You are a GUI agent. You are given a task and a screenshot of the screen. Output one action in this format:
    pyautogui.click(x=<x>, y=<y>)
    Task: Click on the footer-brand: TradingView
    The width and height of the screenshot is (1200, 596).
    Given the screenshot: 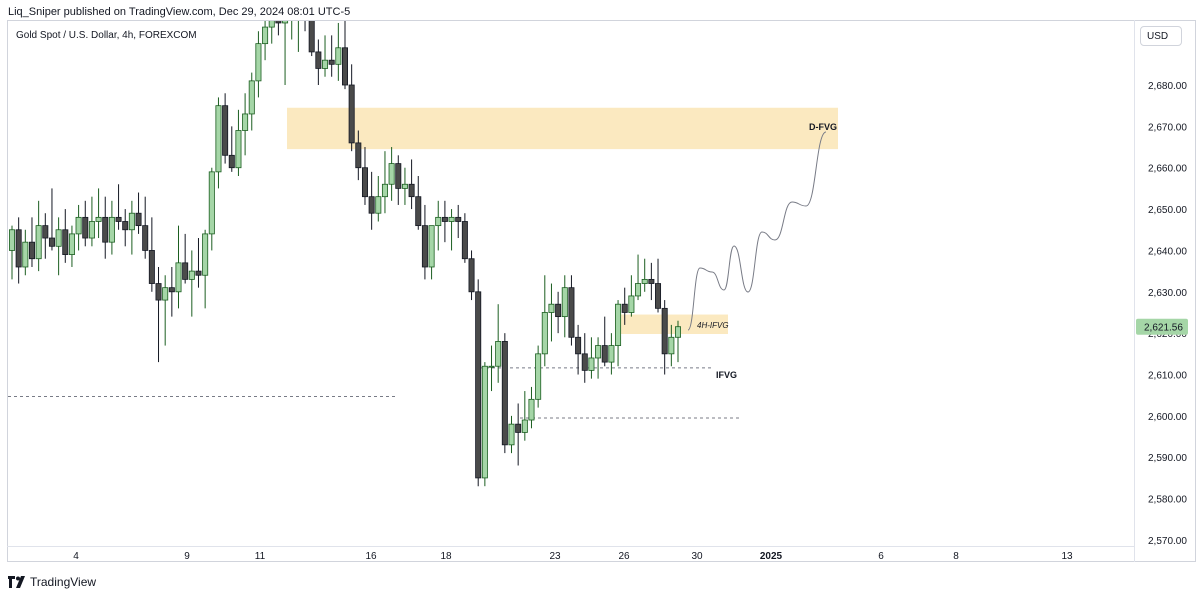 What is the action you would take?
    pyautogui.click(x=52, y=582)
    